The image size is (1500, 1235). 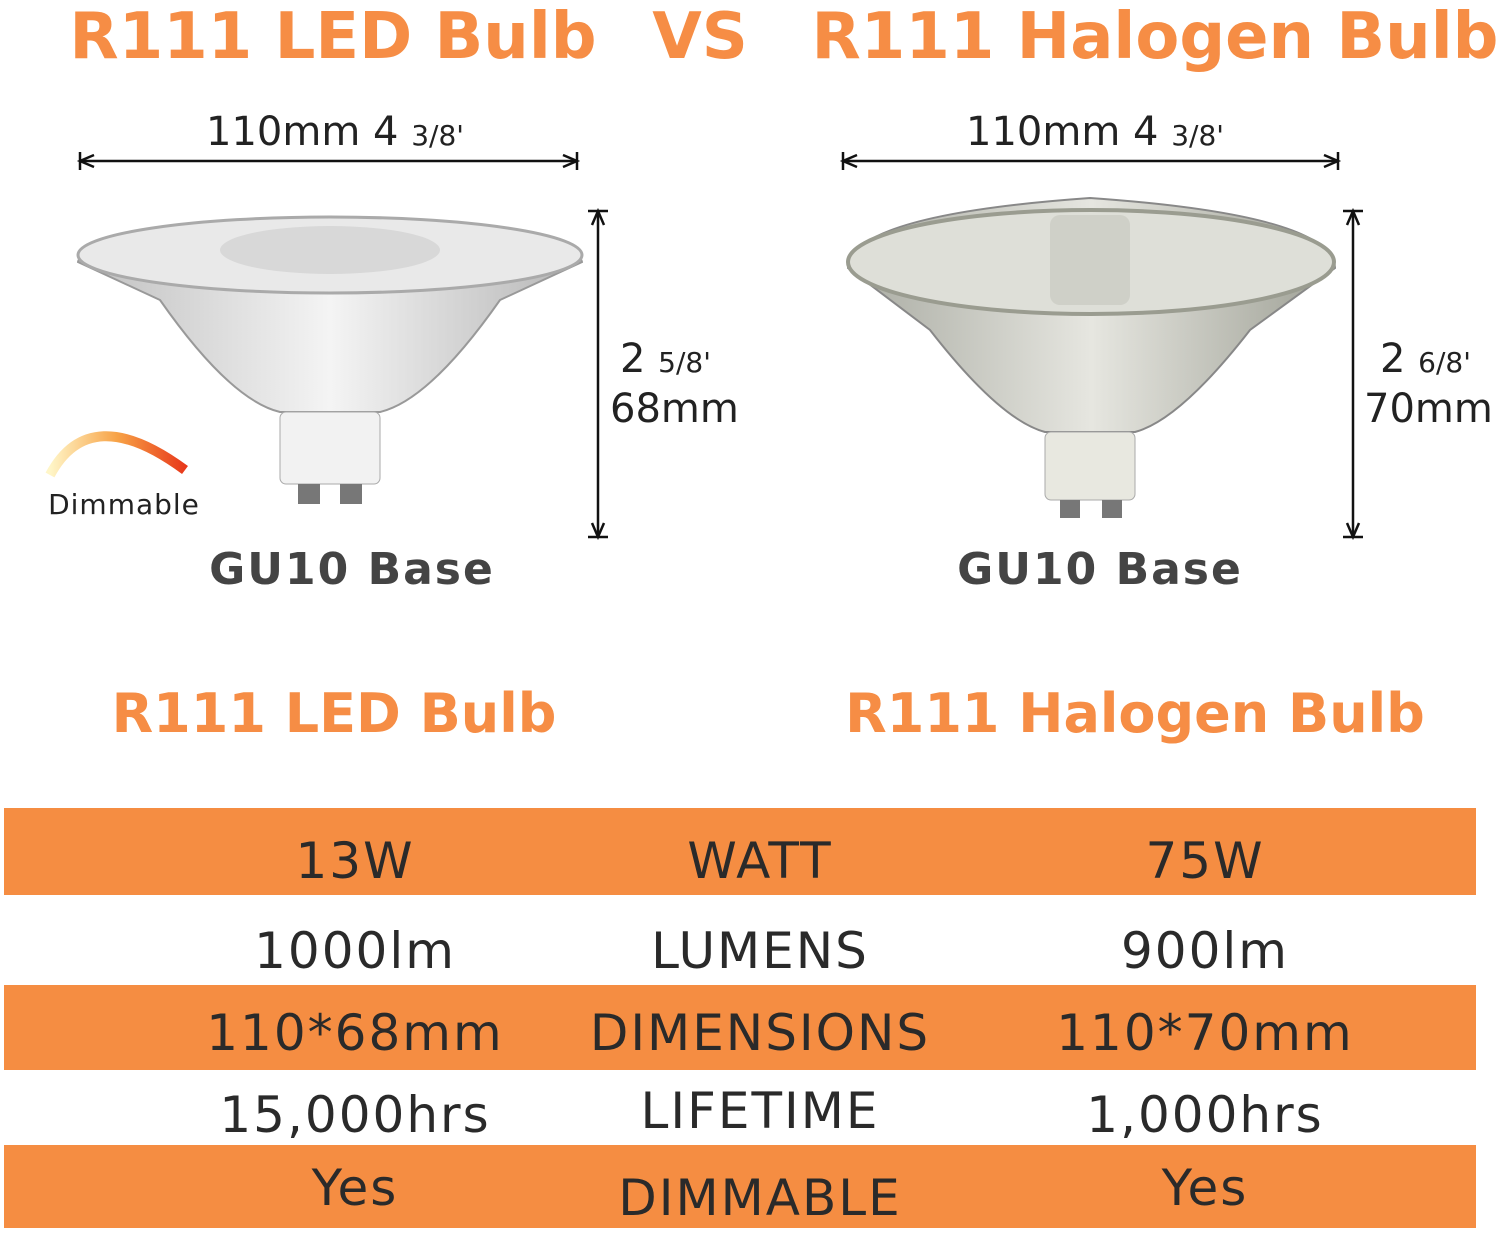 What do you see at coordinates (124, 504) in the screenshot?
I see `dimmable-badge: Dimmable` at bounding box center [124, 504].